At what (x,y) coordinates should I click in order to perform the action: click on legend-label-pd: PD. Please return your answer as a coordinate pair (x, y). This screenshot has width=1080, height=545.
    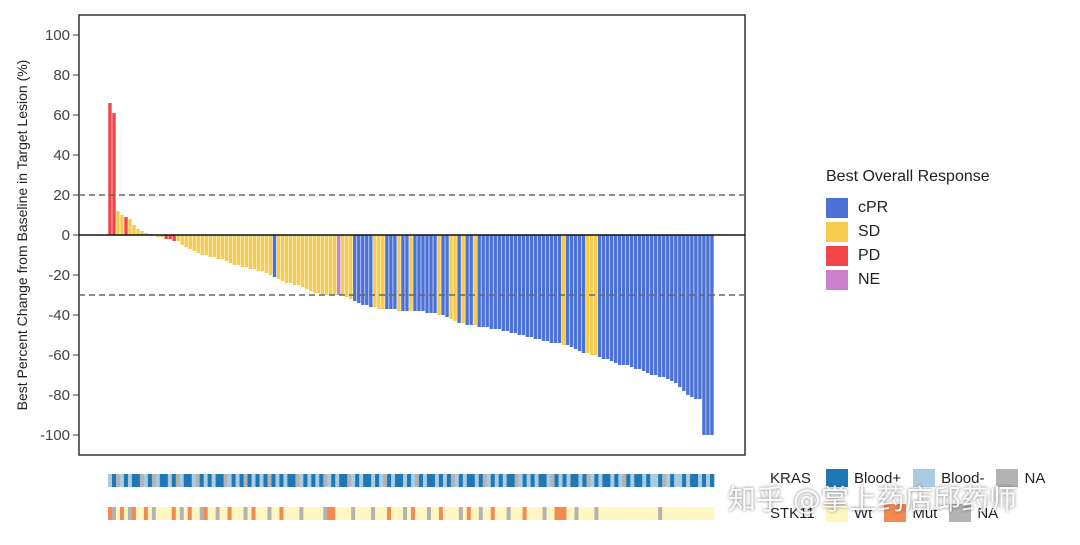
    Looking at the image, I should click on (869, 255).